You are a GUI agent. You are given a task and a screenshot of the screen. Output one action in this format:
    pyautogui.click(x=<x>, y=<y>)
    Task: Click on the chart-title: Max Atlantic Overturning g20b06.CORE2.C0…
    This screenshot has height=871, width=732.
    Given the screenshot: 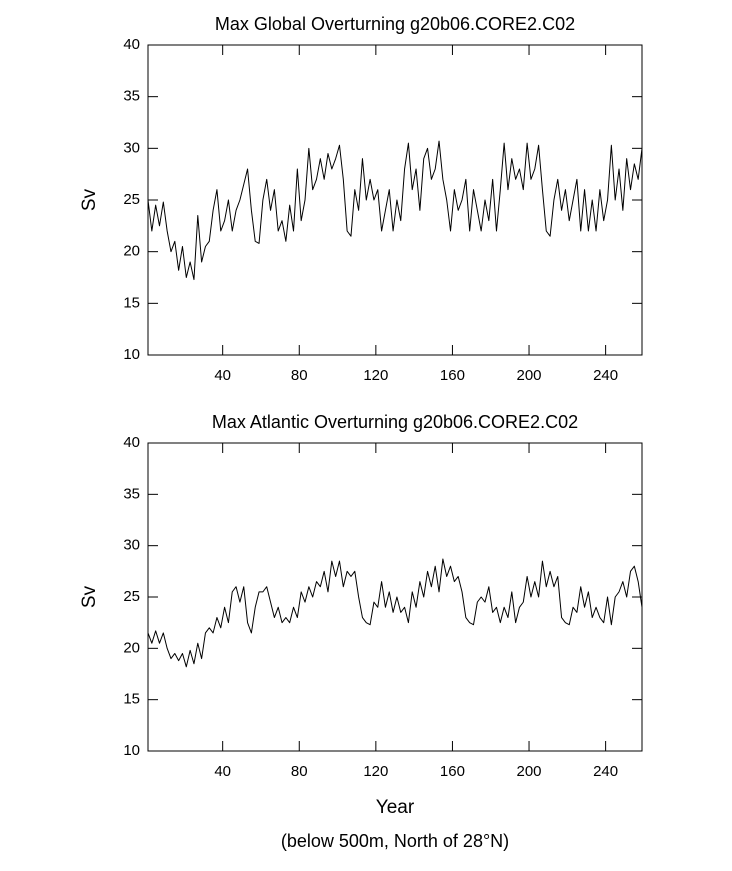 What is the action you would take?
    pyautogui.click(x=395, y=422)
    